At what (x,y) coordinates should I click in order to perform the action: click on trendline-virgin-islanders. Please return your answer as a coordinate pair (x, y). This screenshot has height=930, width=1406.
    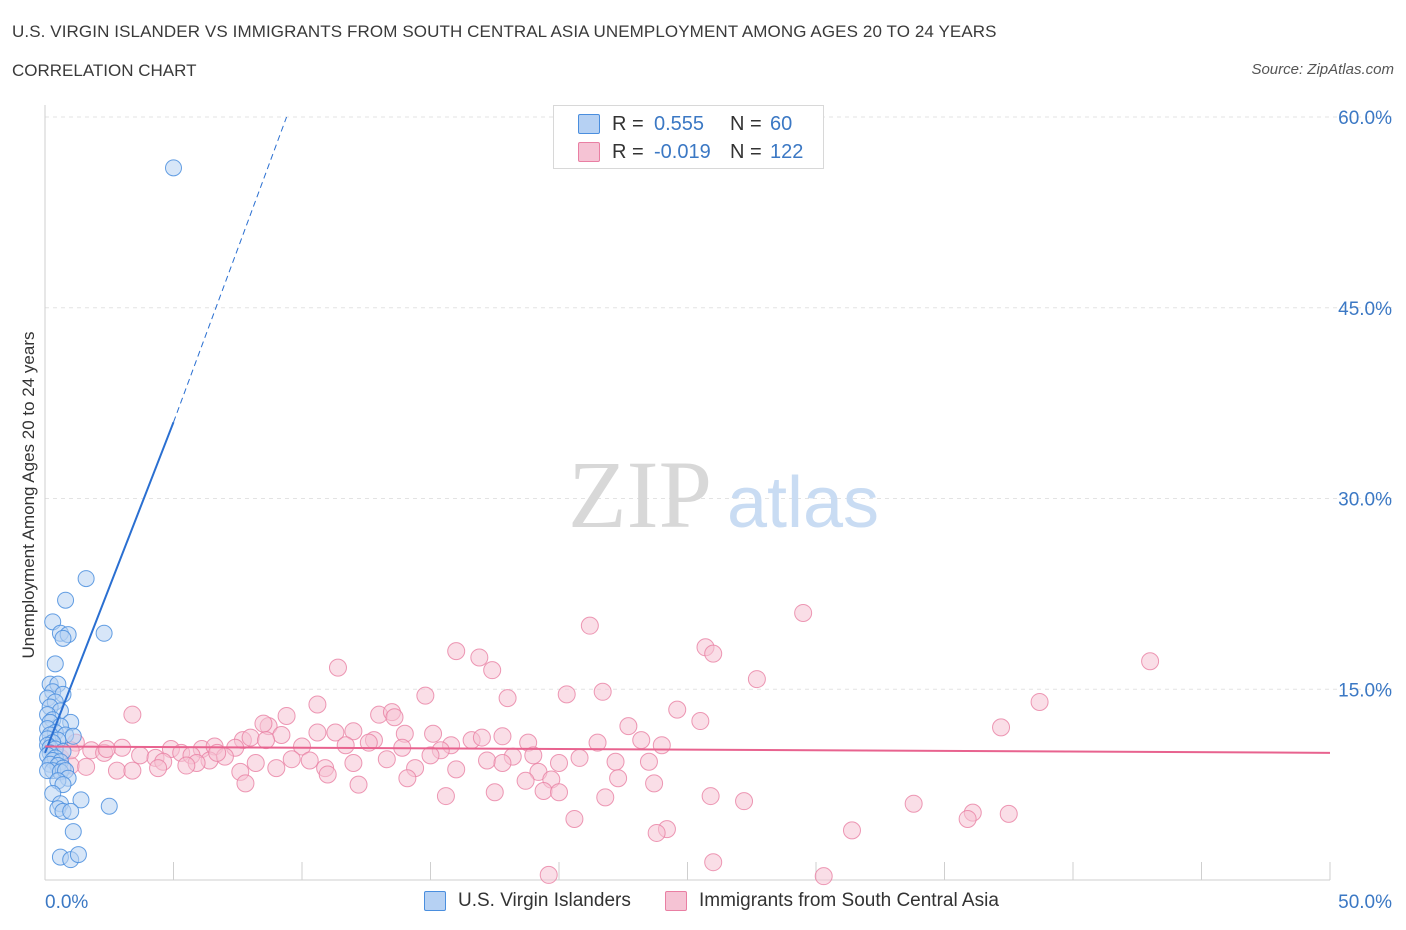
    Looking at the image, I should click on (109, 587).